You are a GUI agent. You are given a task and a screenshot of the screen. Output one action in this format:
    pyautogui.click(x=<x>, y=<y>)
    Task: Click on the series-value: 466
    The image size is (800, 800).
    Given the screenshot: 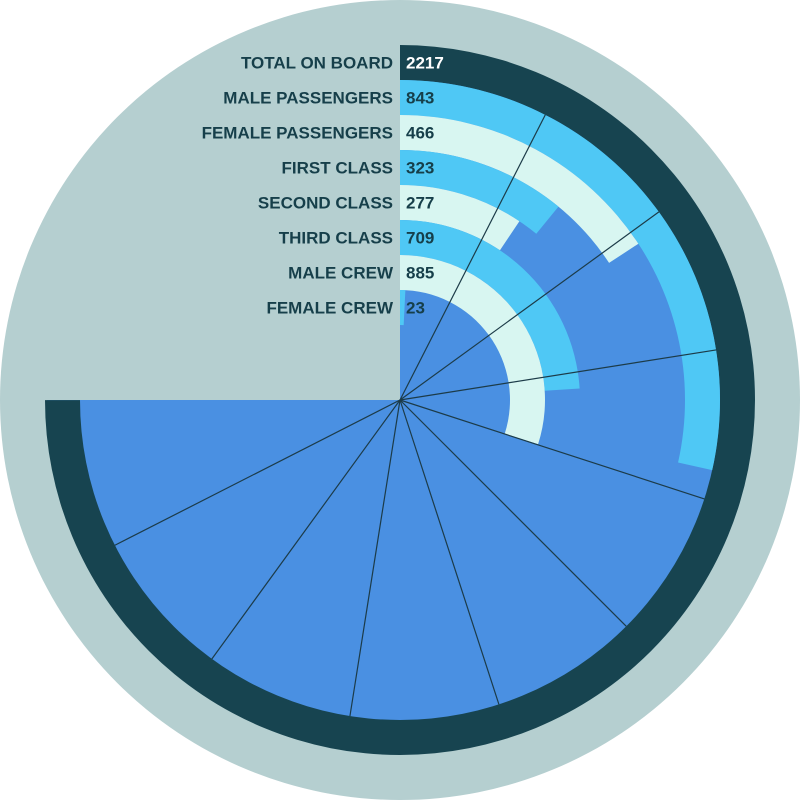 What is the action you would take?
    pyautogui.click(x=420, y=133)
    